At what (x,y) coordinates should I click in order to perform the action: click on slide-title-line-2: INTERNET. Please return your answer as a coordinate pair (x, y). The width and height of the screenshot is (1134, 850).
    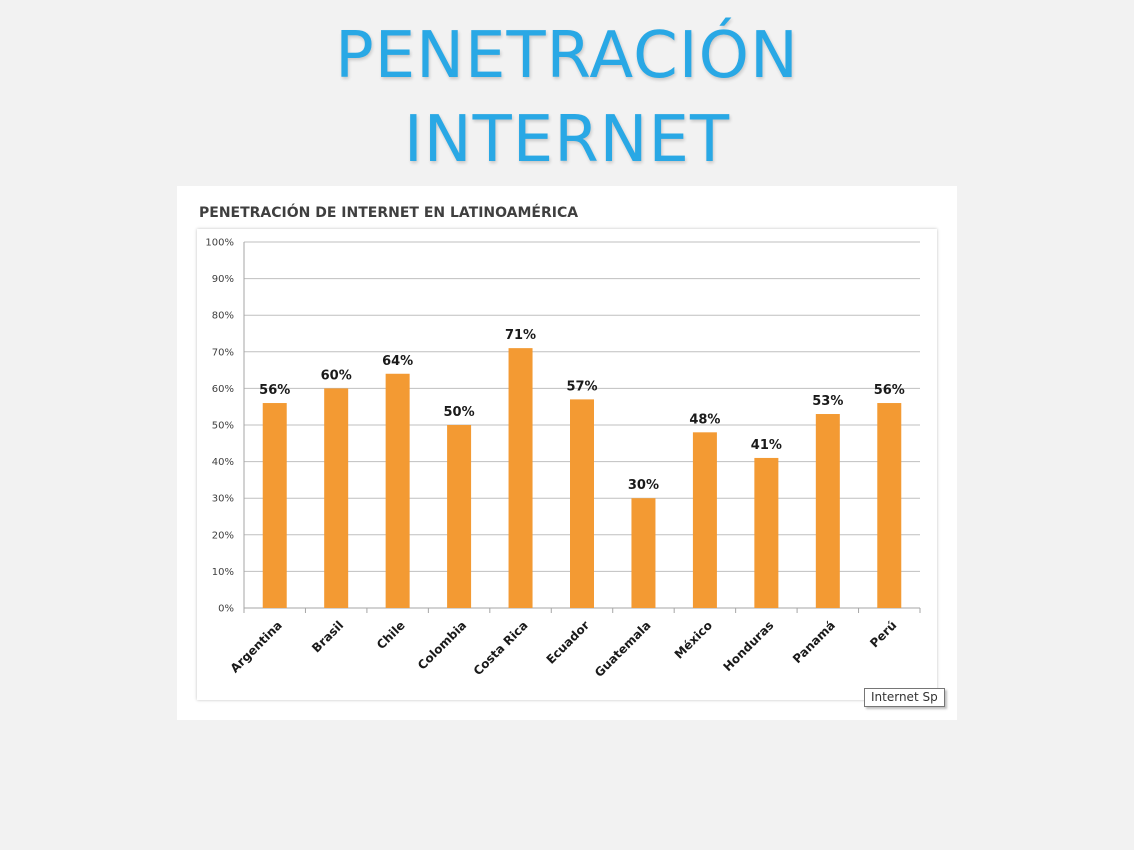
    Looking at the image, I should click on (567, 140).